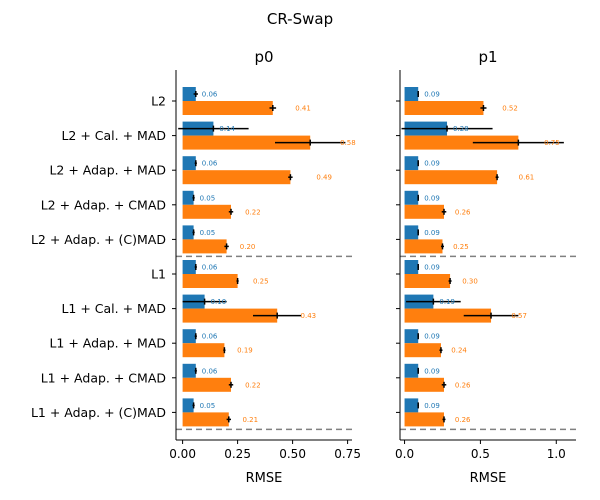  I want to click on data-label: 0.30, so click(470, 282).